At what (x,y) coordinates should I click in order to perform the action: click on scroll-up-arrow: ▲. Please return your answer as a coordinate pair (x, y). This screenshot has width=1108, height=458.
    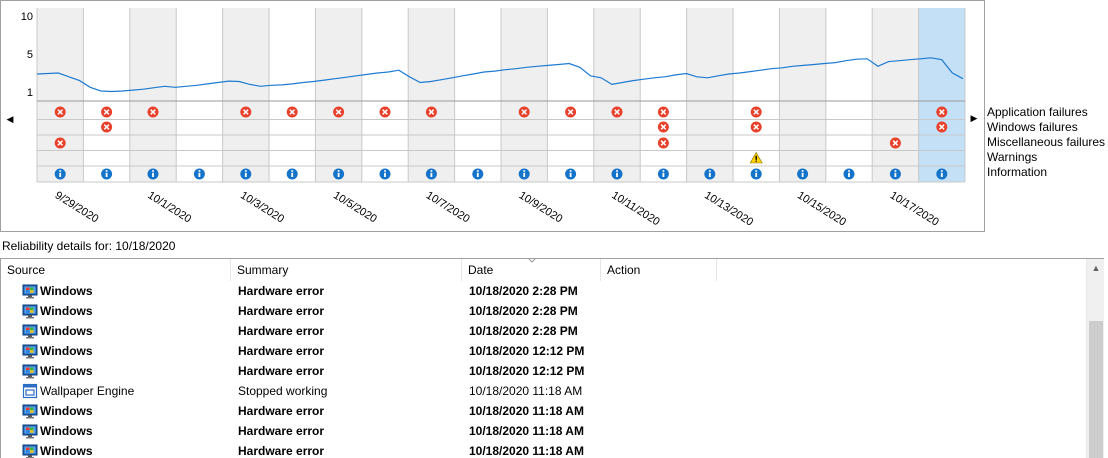
    Looking at the image, I should click on (1096, 268).